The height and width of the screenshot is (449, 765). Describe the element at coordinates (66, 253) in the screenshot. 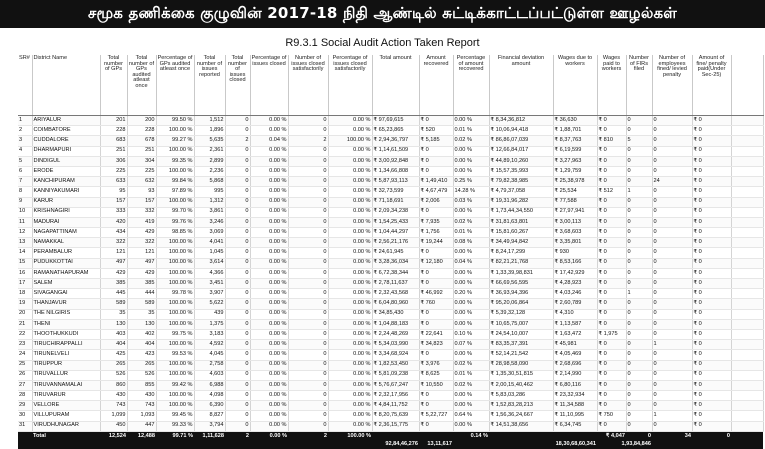

I see `table-cell: PERAMBALUR` at that location.